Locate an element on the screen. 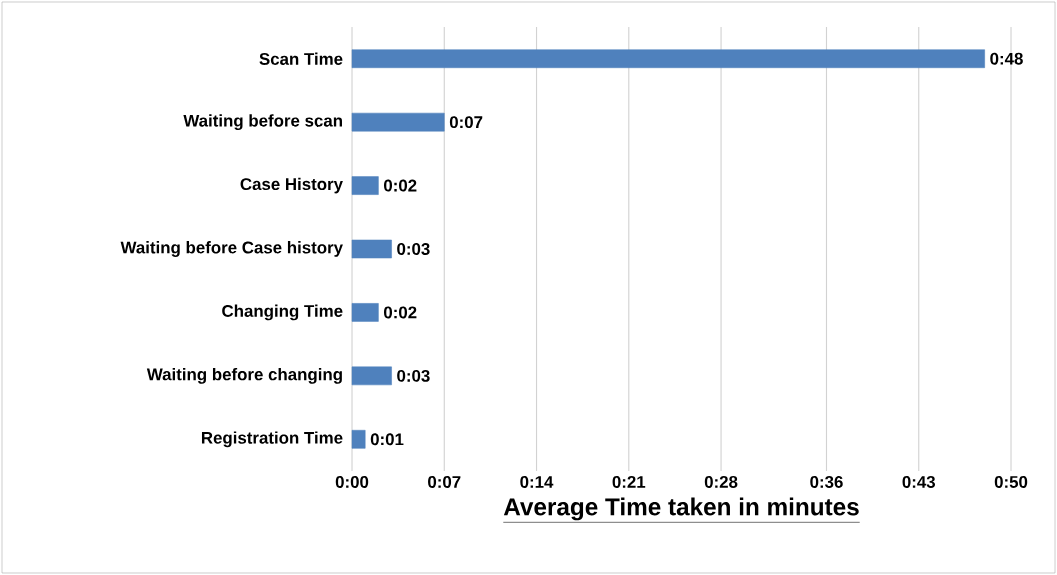 The height and width of the screenshot is (575, 1057). y-tick-label: Scan Time is located at coordinates (301, 58).